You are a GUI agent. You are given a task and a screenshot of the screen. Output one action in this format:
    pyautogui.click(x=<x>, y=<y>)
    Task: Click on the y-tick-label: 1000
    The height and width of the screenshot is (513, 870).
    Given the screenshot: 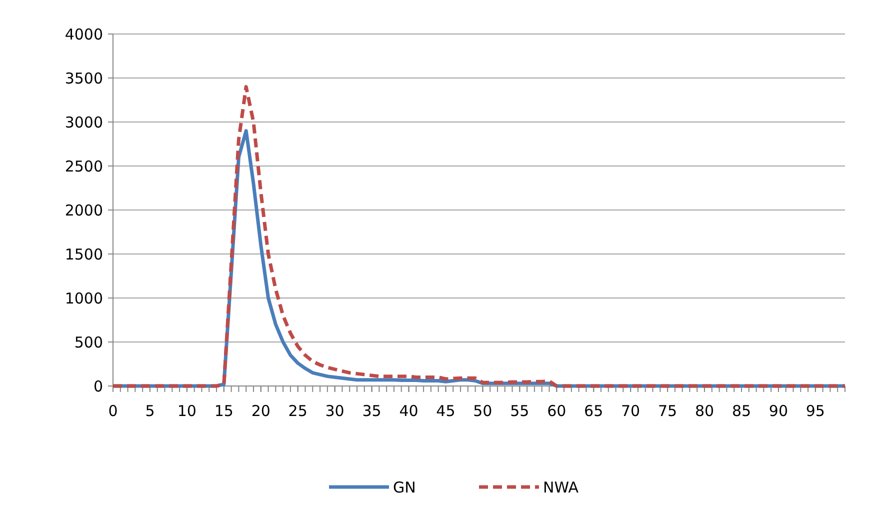 What is the action you would take?
    pyautogui.click(x=83, y=298)
    